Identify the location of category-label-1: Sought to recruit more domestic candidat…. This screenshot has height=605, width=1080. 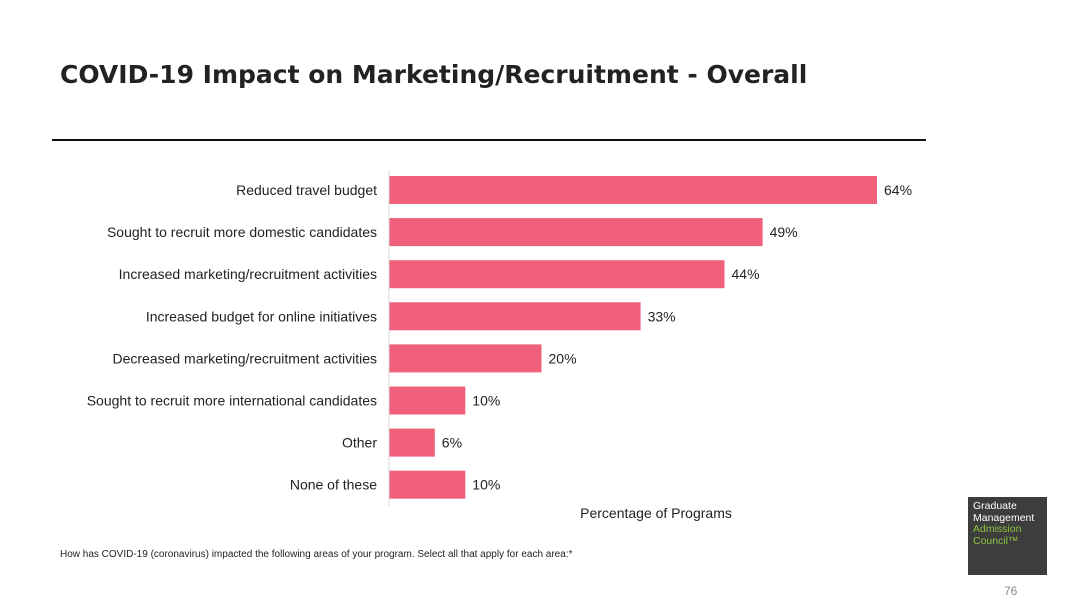
(242, 232).